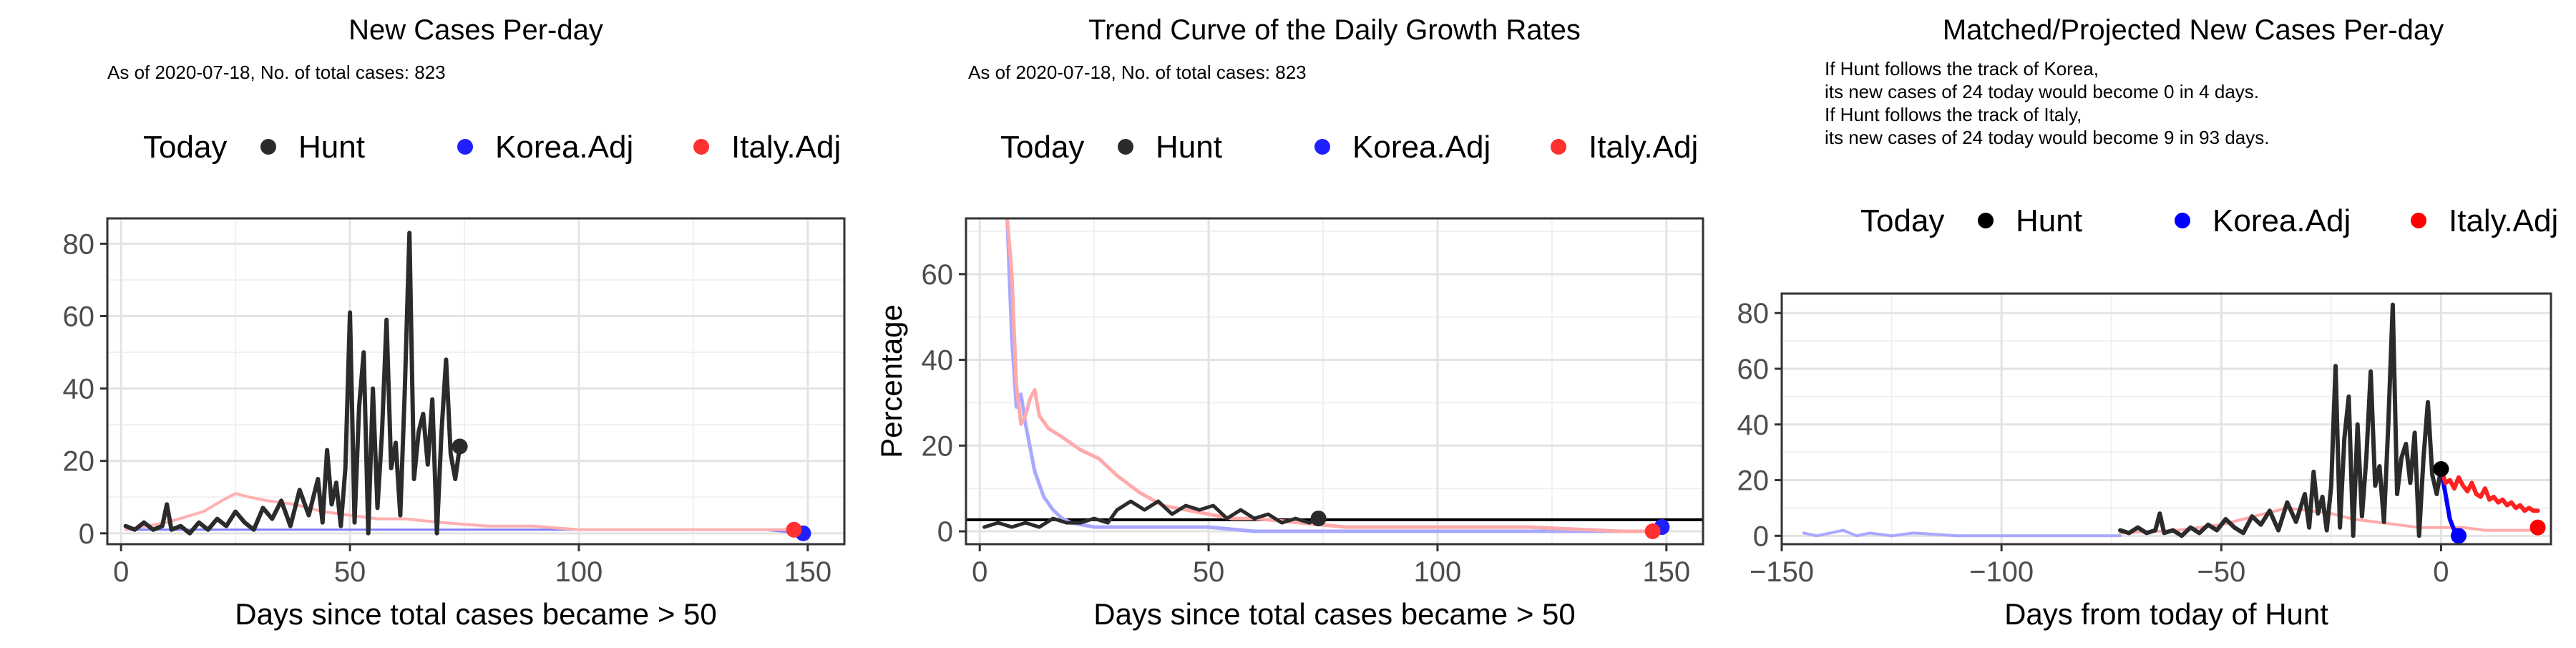  Describe the element at coordinates (1962, 69) in the screenshot. I see `annotation-line: If Hunt follows the track of Korea,` at that location.